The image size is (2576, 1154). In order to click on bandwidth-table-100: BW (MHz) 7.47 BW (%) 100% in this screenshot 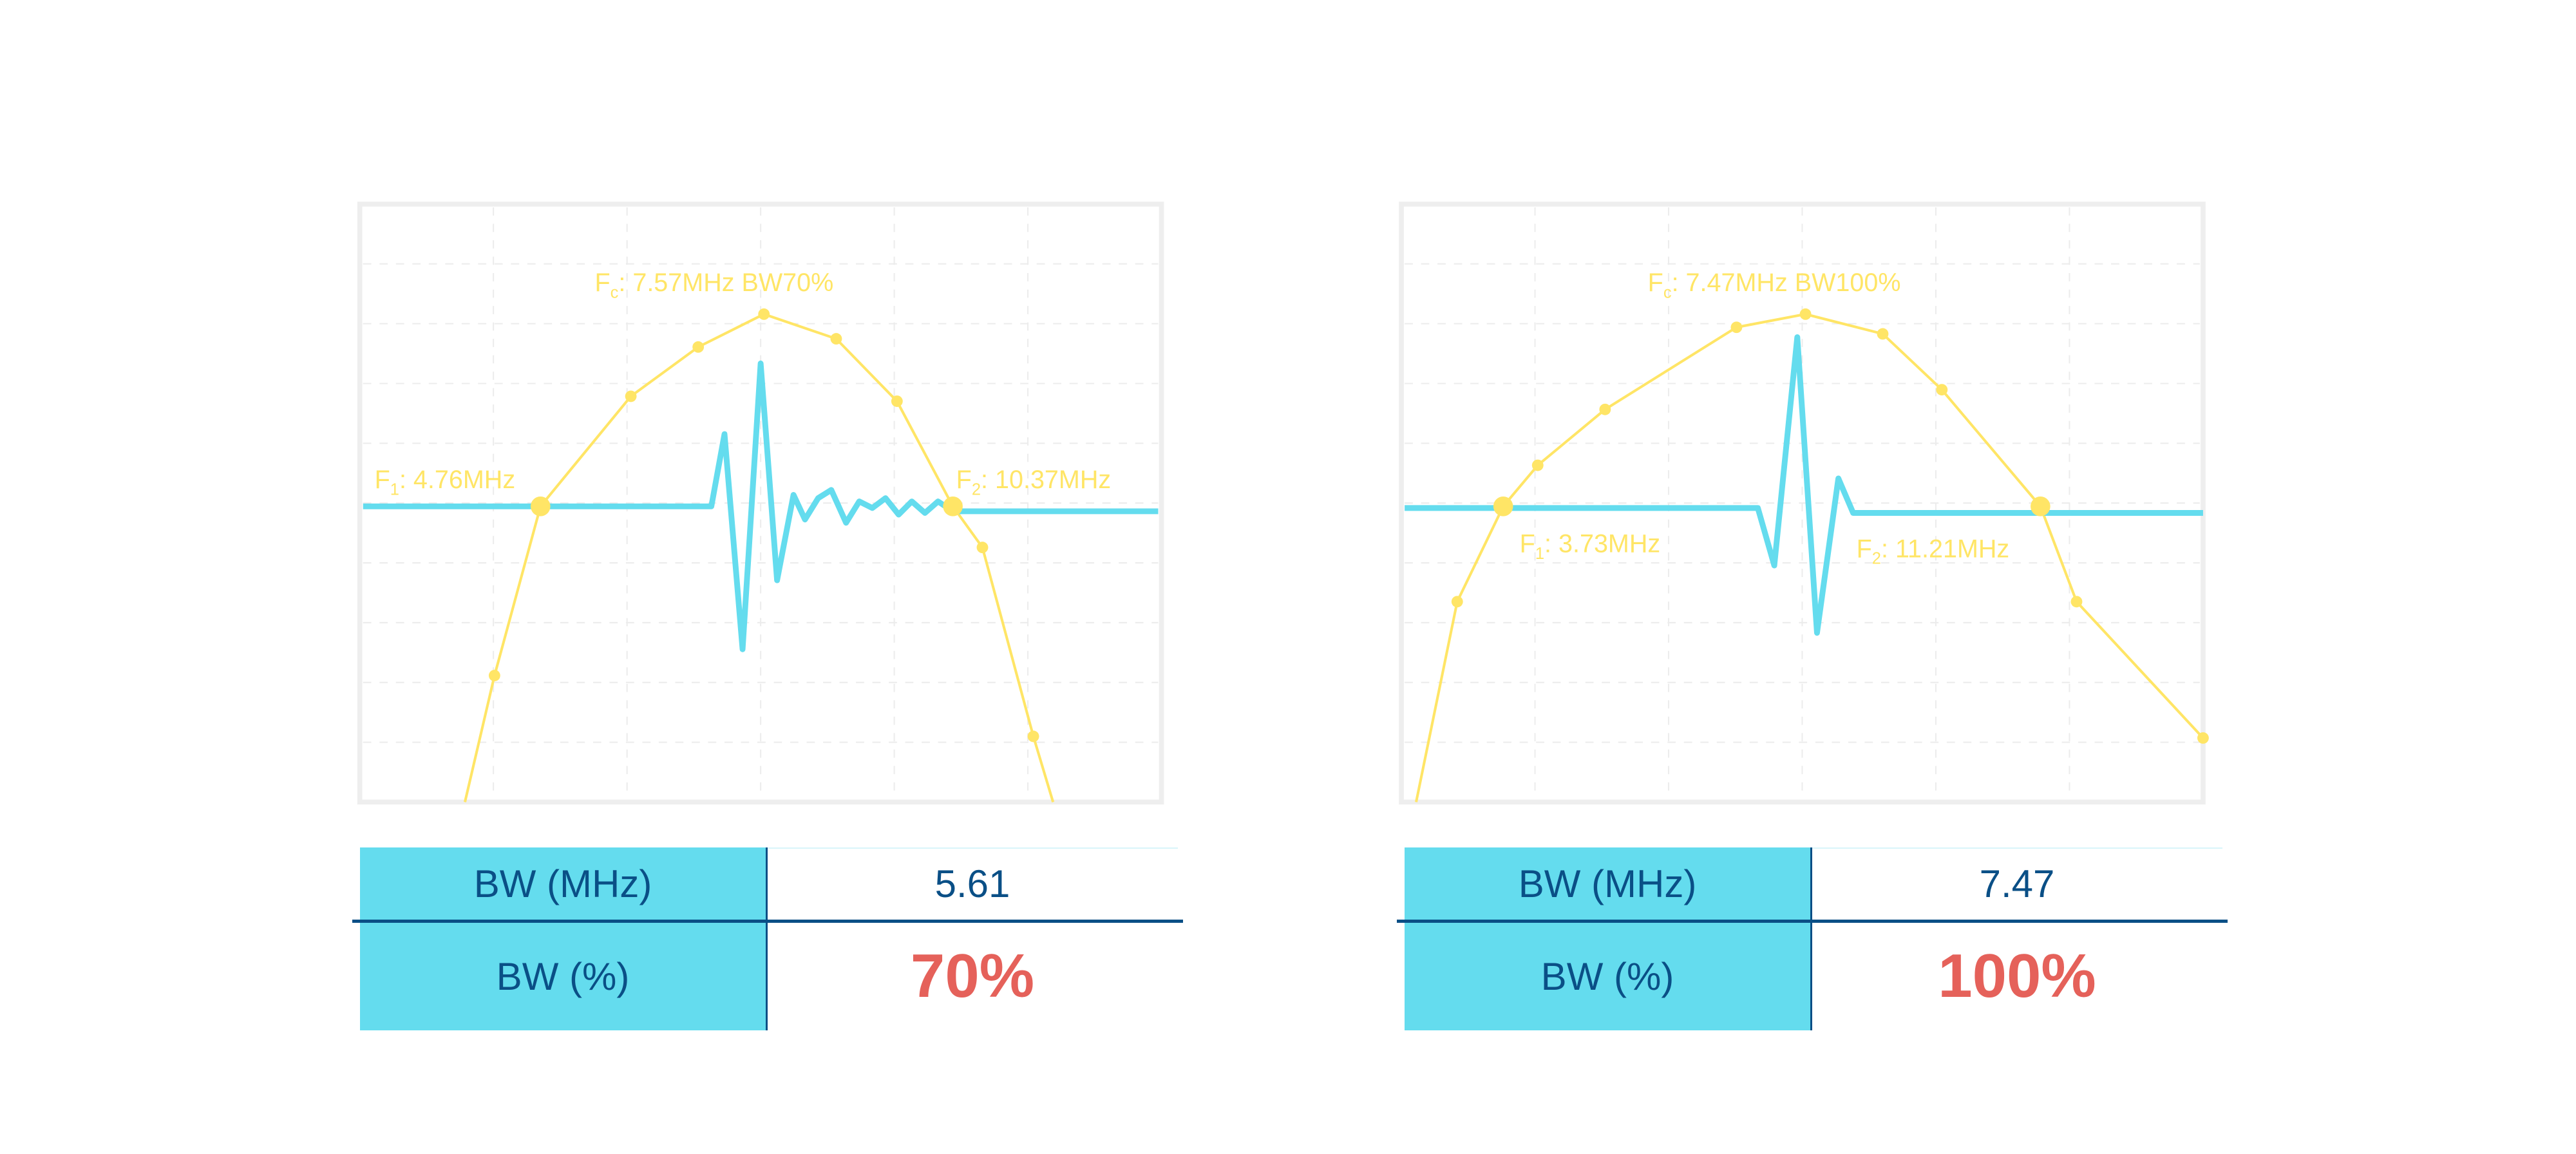, I will do `click(1812, 938)`.